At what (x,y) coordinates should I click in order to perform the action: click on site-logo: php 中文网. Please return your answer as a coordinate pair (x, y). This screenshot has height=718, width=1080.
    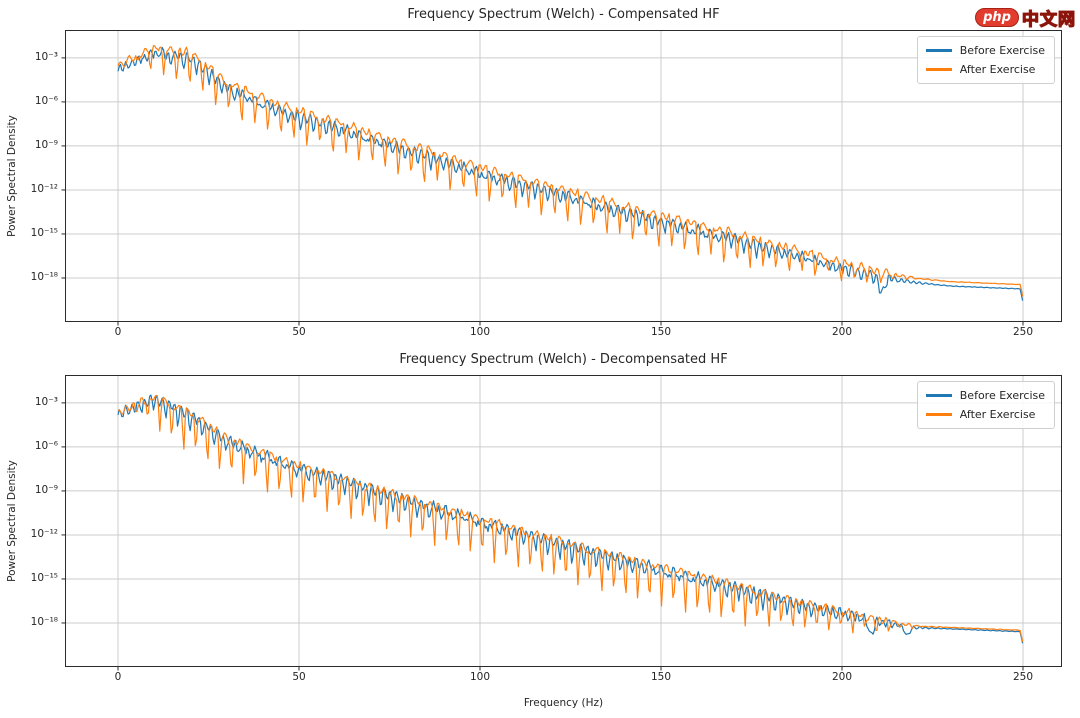
    Looking at the image, I should click on (1025, 18).